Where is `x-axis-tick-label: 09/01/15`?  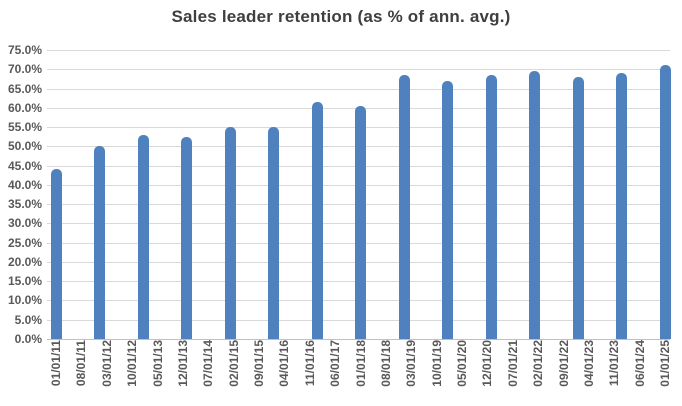 x-axis-tick-label: 09/01/15 is located at coordinates (259, 363).